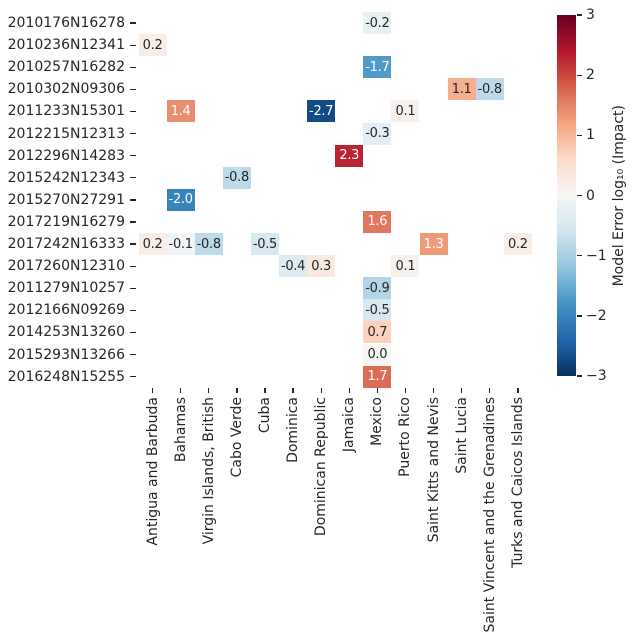 The width and height of the screenshot is (640, 638). I want to click on x-axis-label-text: Cuba, so click(264, 415).